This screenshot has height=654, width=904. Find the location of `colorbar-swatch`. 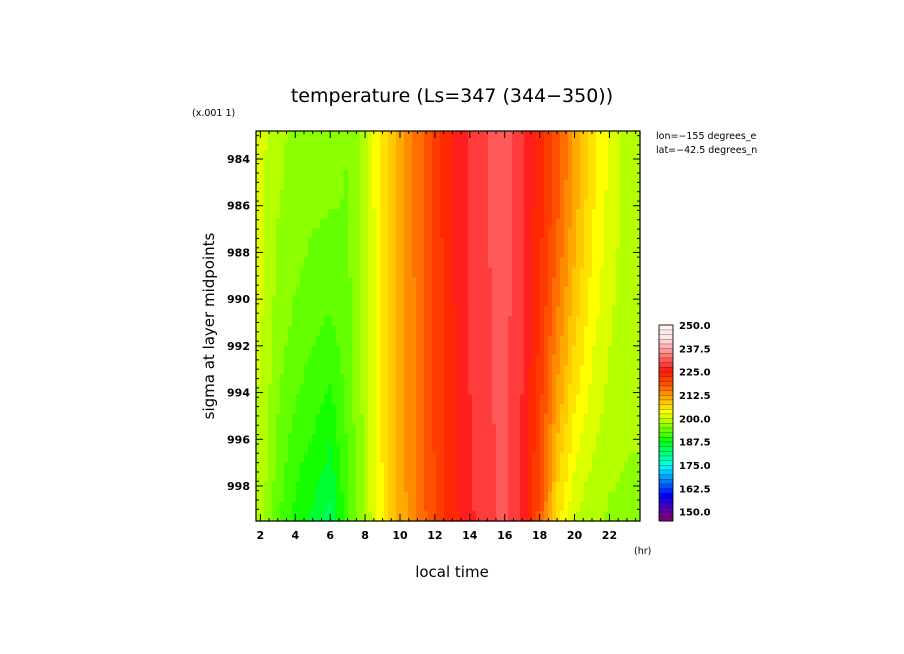

colorbar-swatch is located at coordinates (666, 421).